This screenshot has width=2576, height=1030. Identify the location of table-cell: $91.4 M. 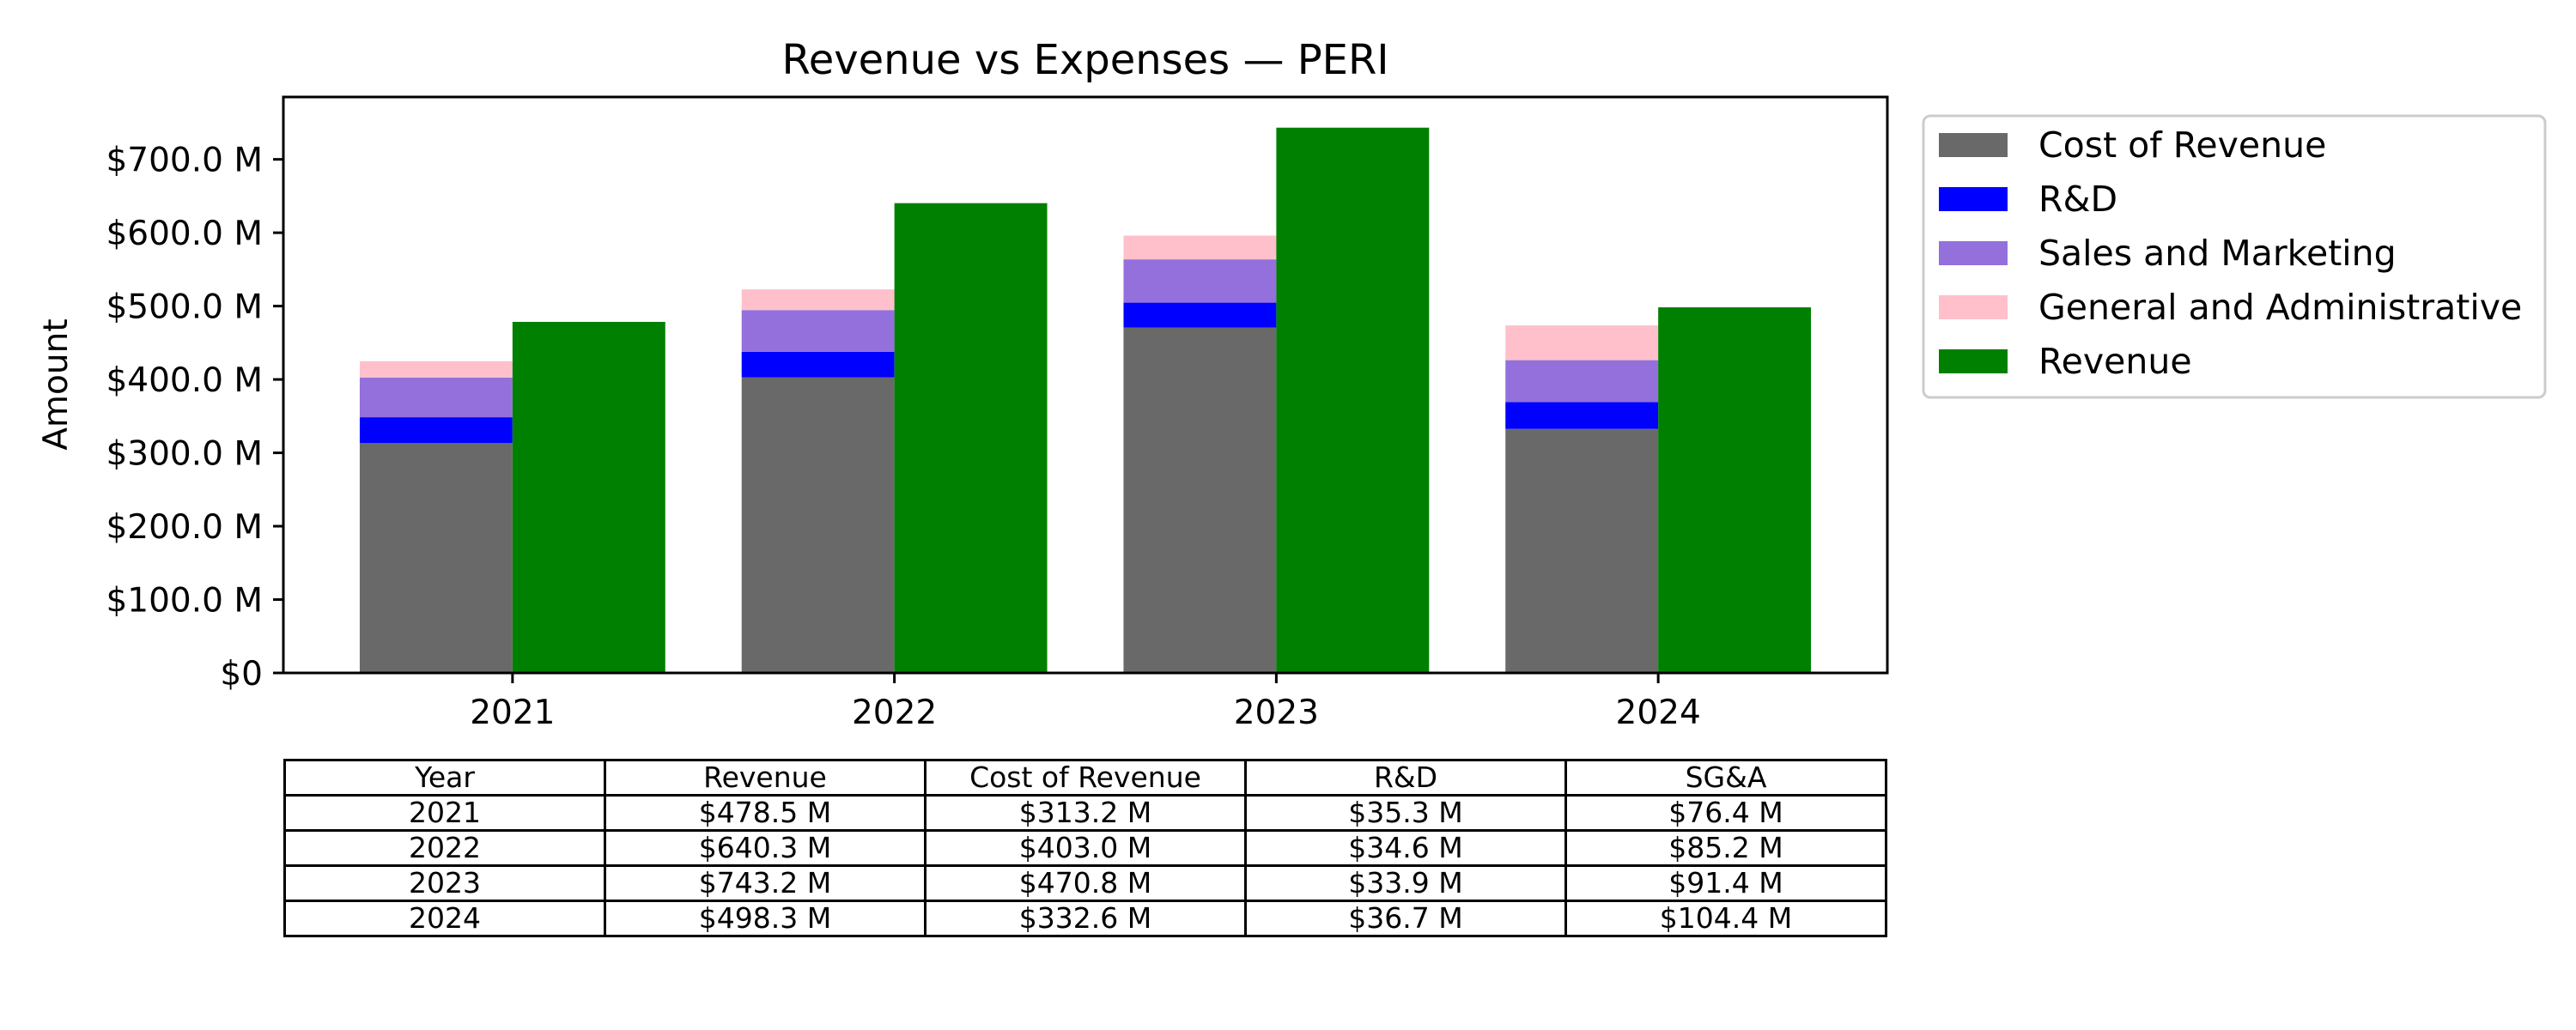
(1726, 883).